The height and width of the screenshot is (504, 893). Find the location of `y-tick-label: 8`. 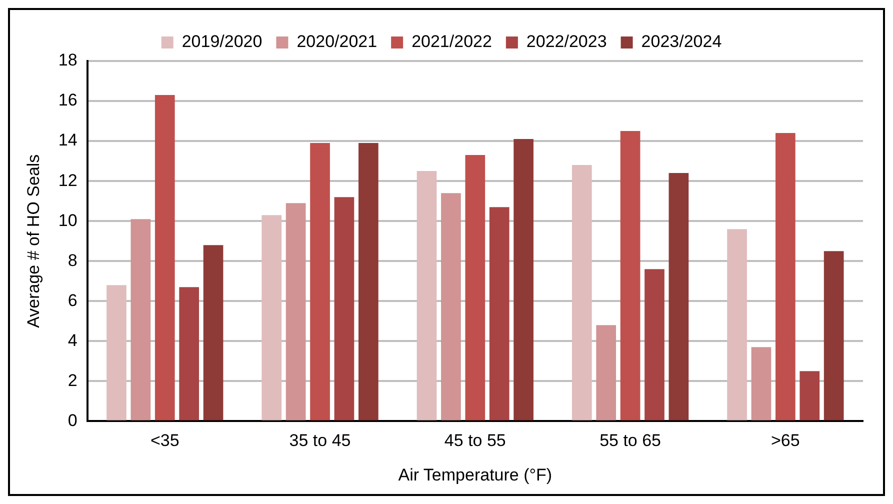

y-tick-label: 8 is located at coordinates (73, 260).